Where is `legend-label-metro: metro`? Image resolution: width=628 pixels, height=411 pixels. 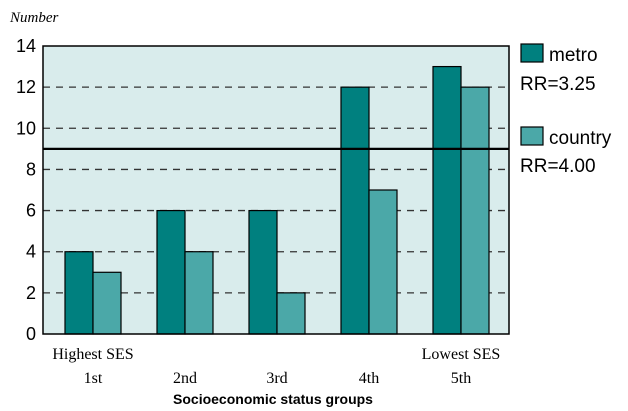 legend-label-metro: metro is located at coordinates (573, 55).